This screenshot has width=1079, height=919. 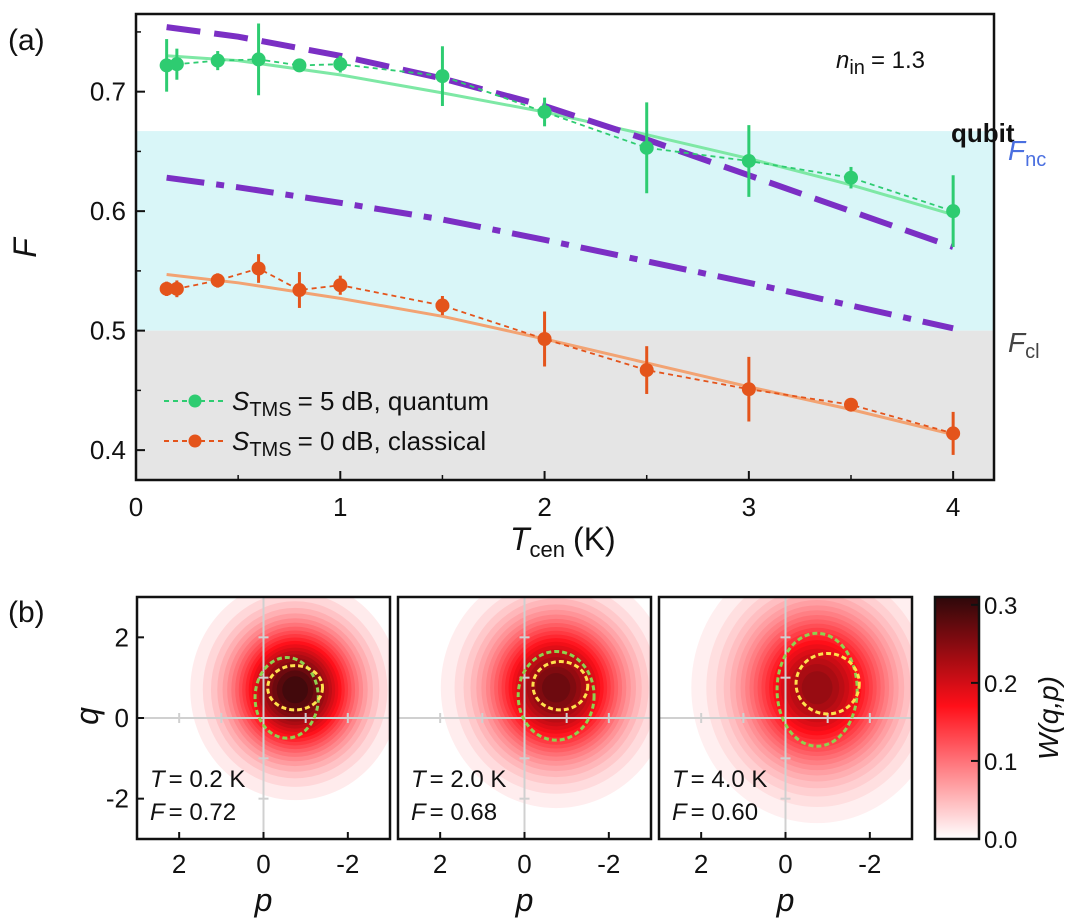 I want to click on x-axis-label: Tcen (K), so click(x=563, y=541).